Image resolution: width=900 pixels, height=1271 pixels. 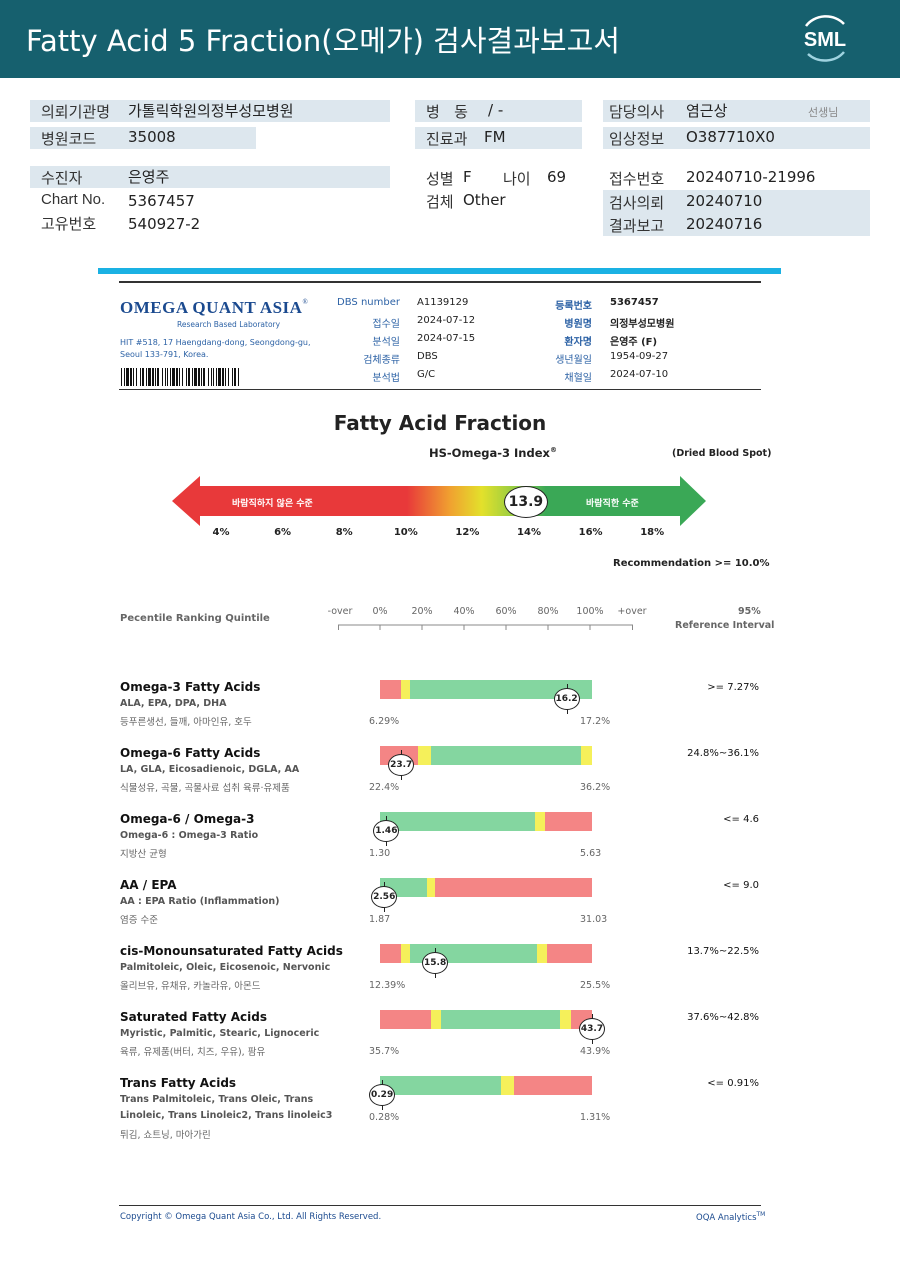 What do you see at coordinates (642, 324) in the screenshot?
I see `hosp-value: 의정부성모병원` at bounding box center [642, 324].